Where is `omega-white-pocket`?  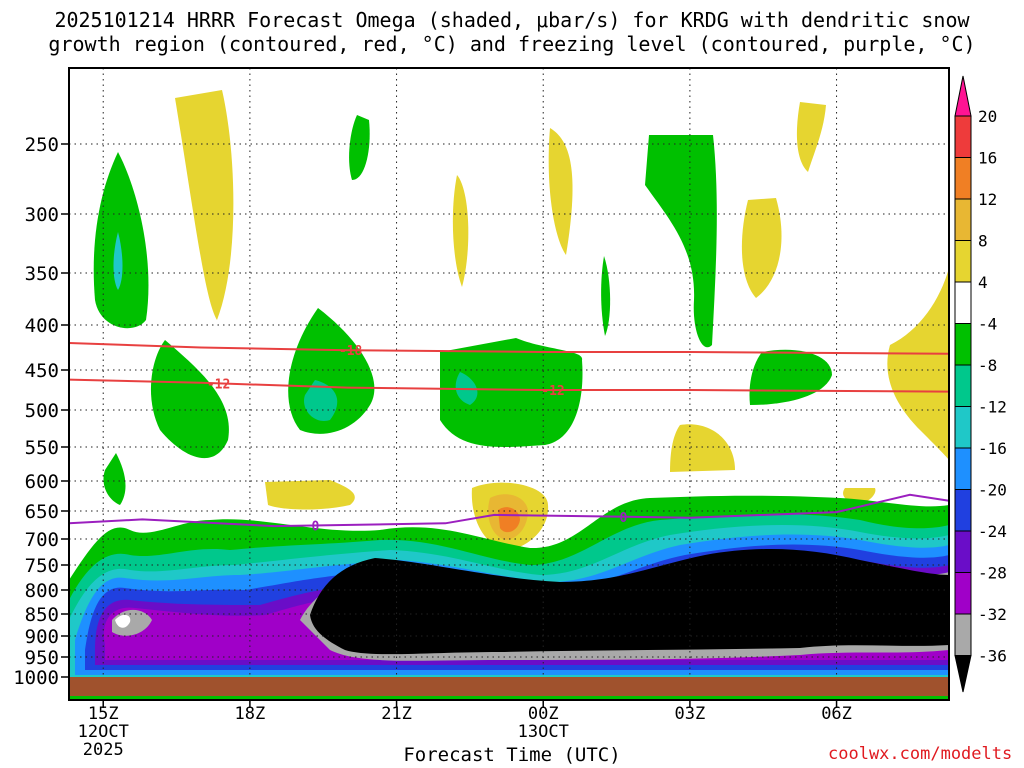 omega-white-pocket is located at coordinates (123, 621).